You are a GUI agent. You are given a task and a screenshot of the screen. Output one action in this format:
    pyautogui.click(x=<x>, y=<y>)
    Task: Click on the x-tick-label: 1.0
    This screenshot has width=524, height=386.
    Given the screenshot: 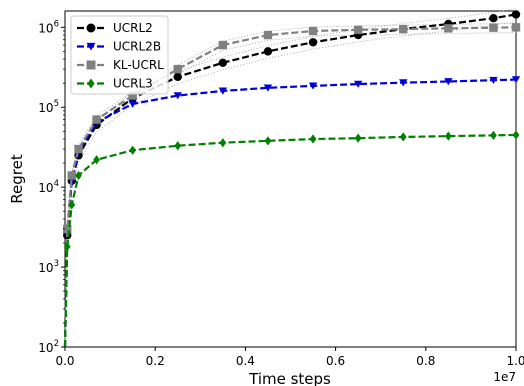 What is the action you would take?
    pyautogui.click(x=515, y=361)
    